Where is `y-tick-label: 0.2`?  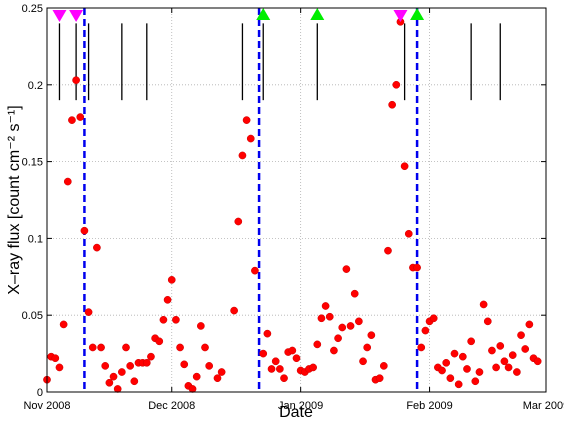
y-tick-label: 0.2 is located at coordinates (35, 86).